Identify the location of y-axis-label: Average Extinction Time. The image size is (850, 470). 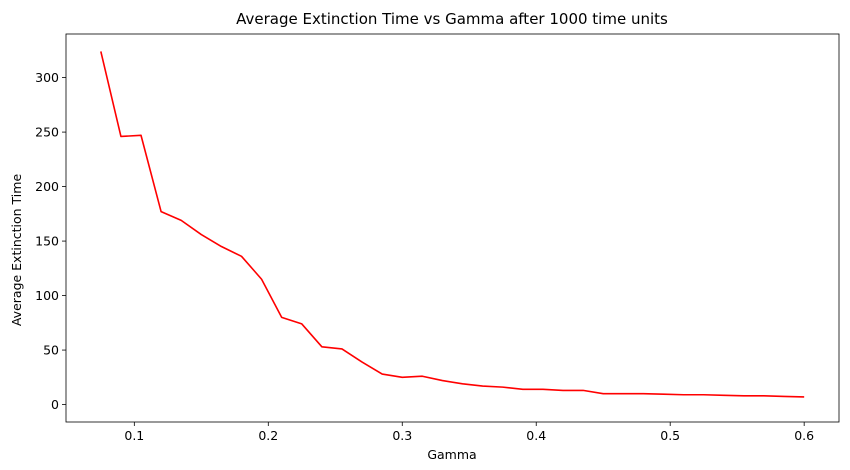
(16, 250).